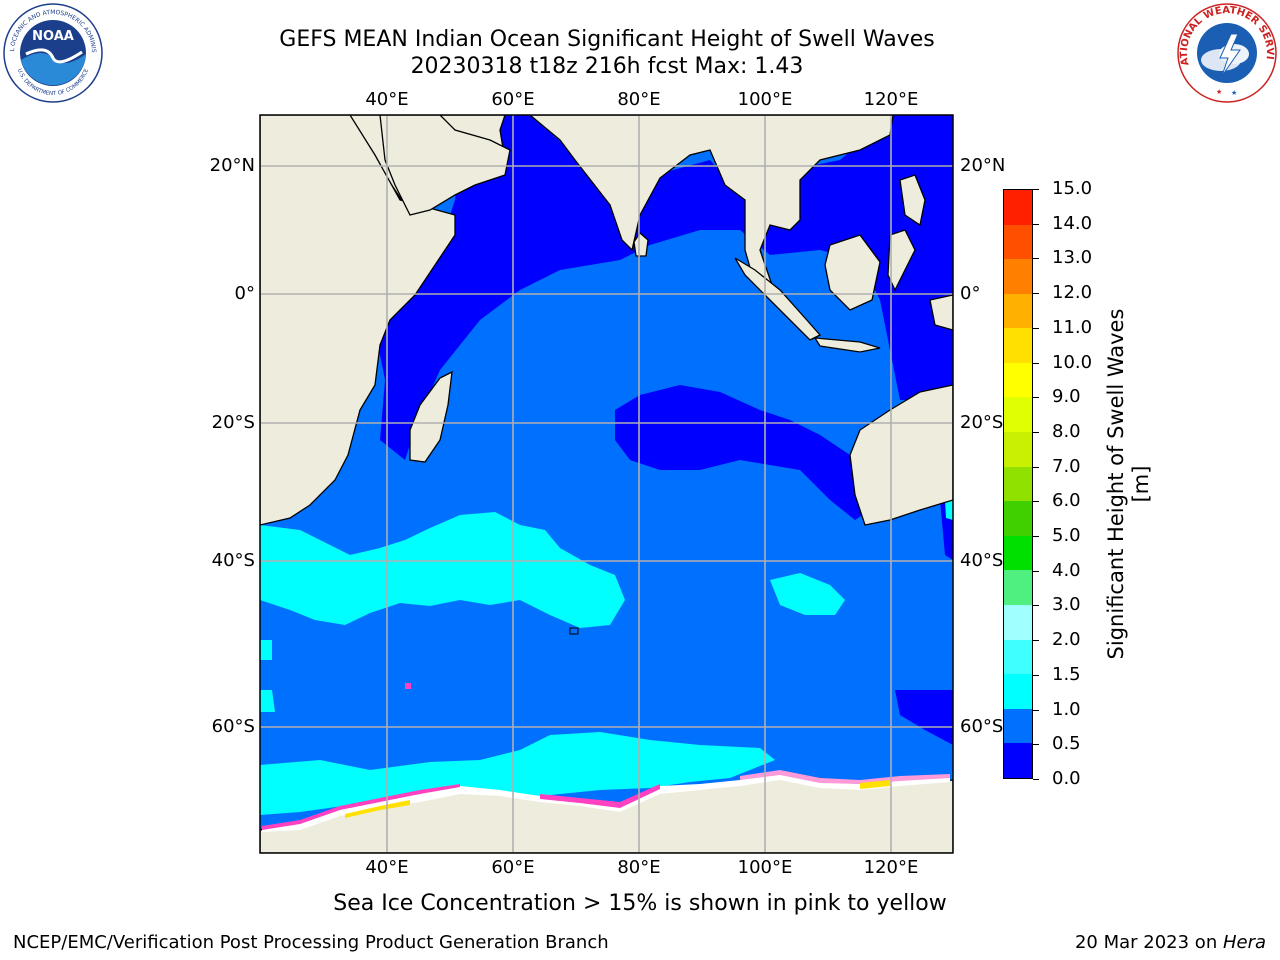 The height and width of the screenshot is (960, 1280). What do you see at coordinates (387, 867) in the screenshot?
I see `lon-label-bottom-40e: 40°E` at bounding box center [387, 867].